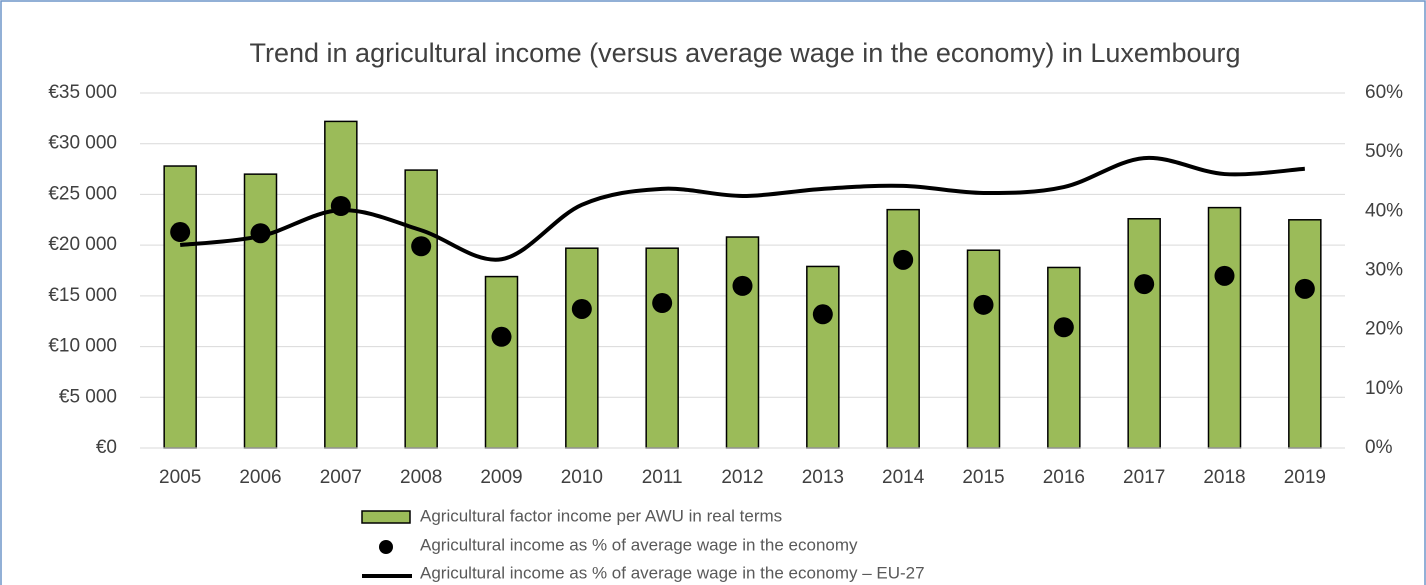 The height and width of the screenshot is (585, 1426). What do you see at coordinates (983, 477) in the screenshot?
I see `x-tick-label: 2015` at bounding box center [983, 477].